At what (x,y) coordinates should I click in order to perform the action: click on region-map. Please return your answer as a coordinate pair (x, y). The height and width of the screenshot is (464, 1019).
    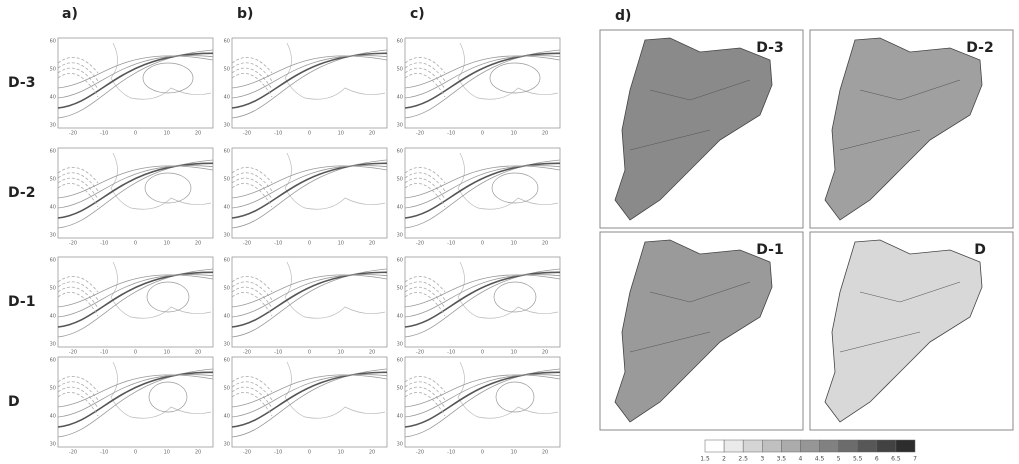
    Looking at the image, I should click on (903, 129).